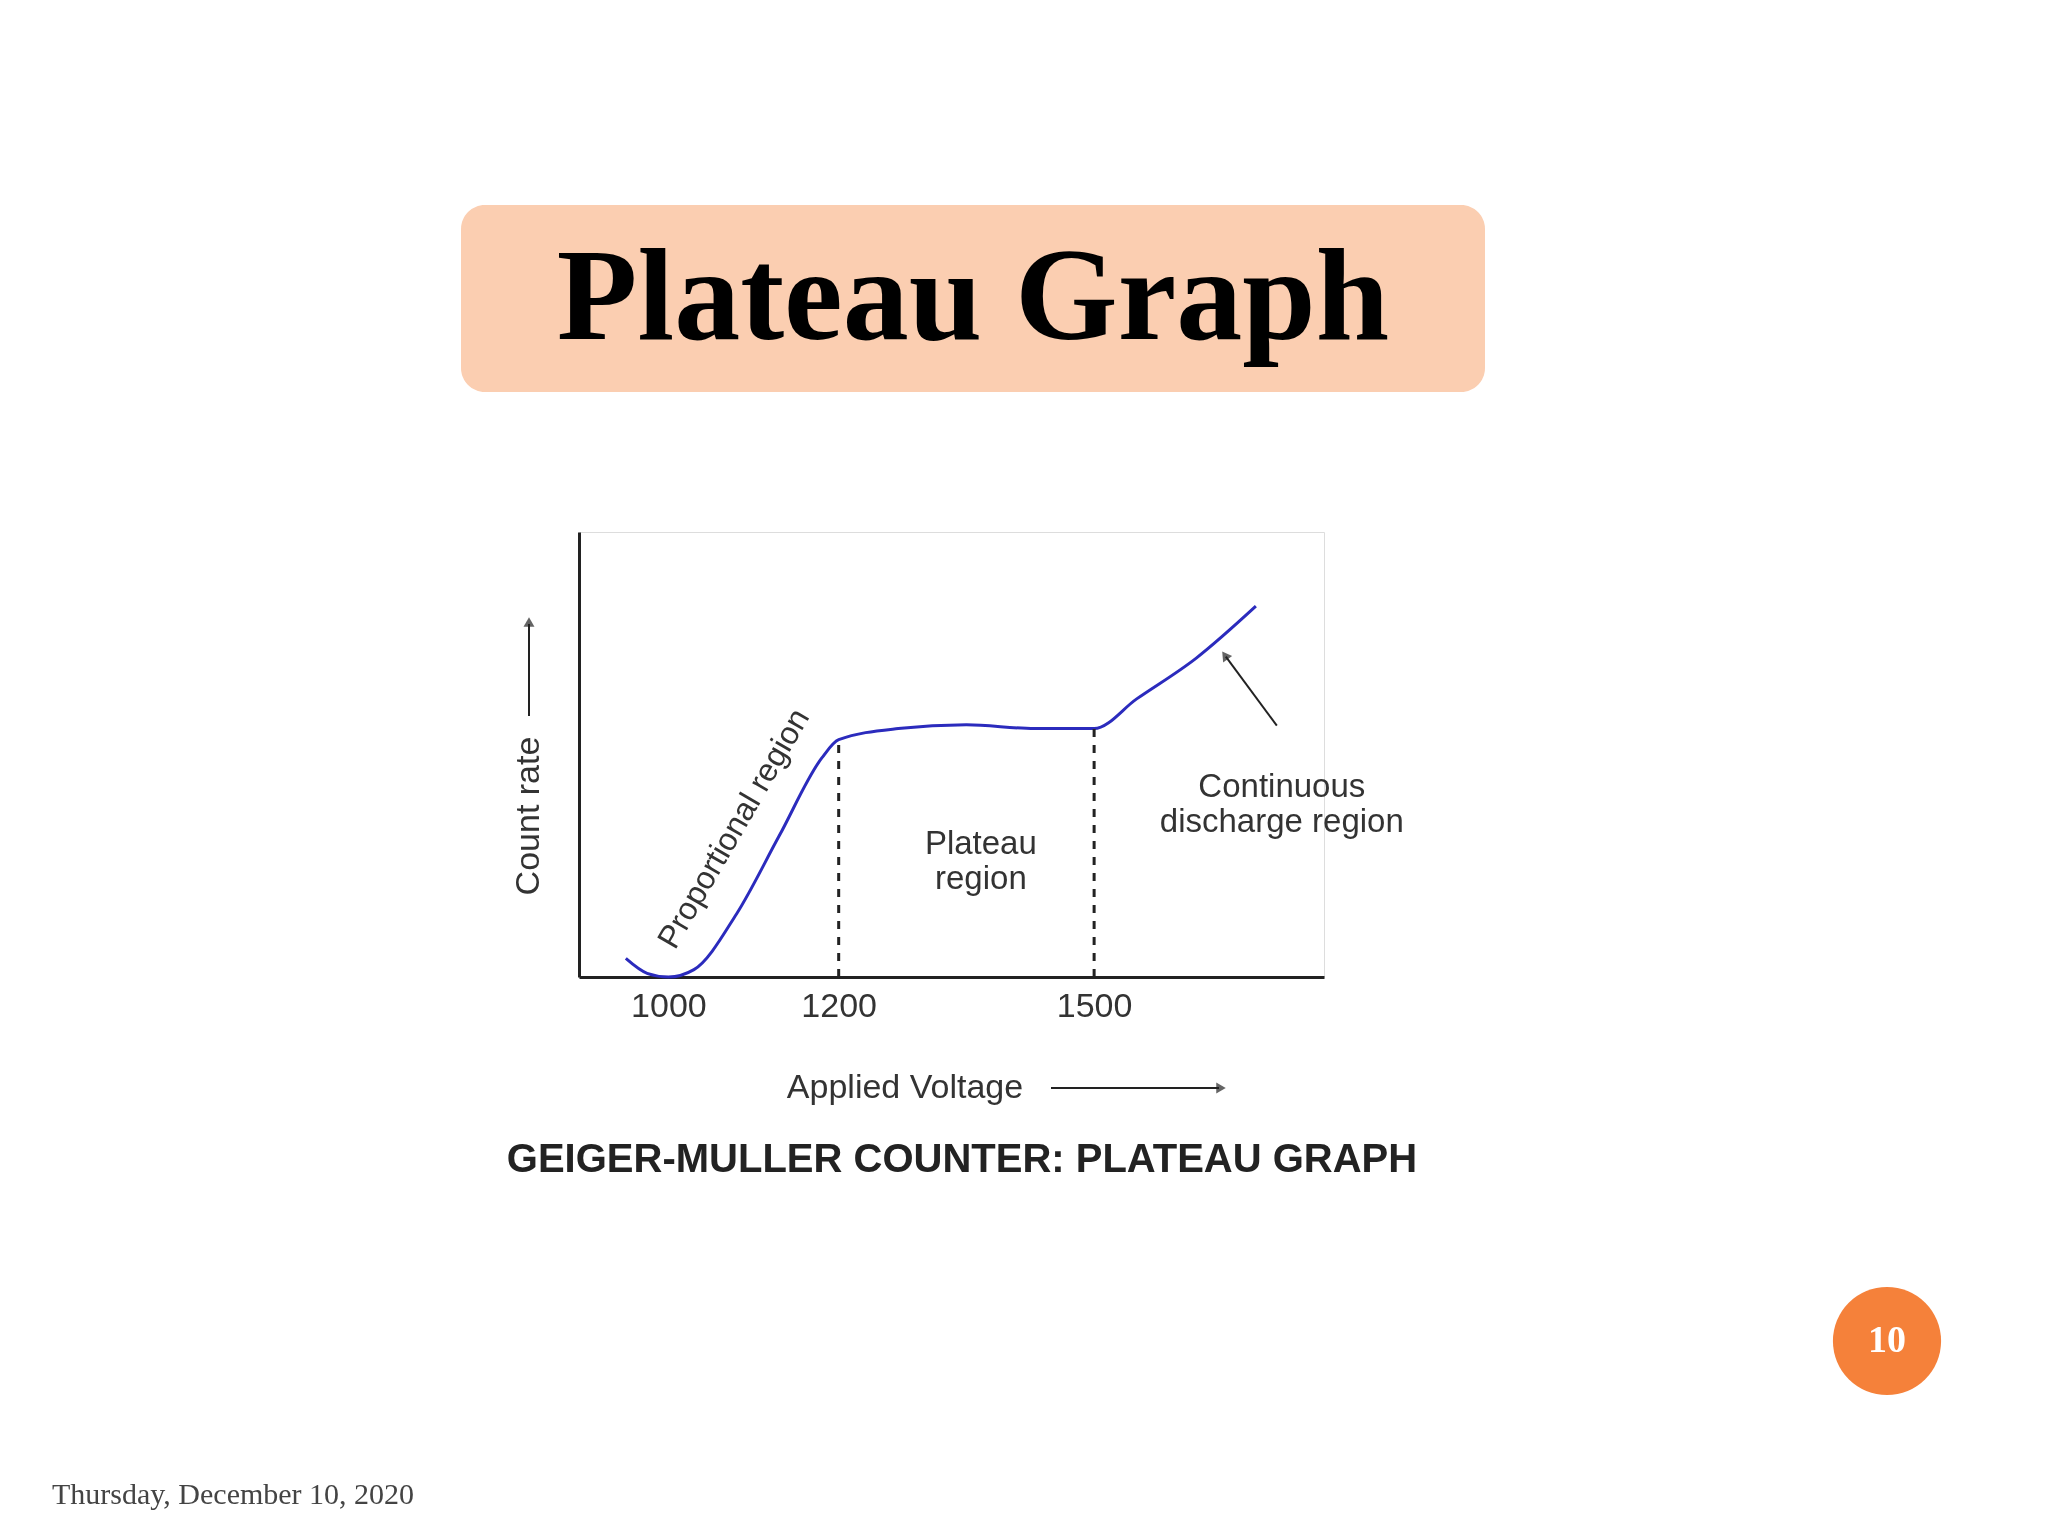  What do you see at coordinates (1094, 1004) in the screenshot?
I see `x-tick-label: 1500` at bounding box center [1094, 1004].